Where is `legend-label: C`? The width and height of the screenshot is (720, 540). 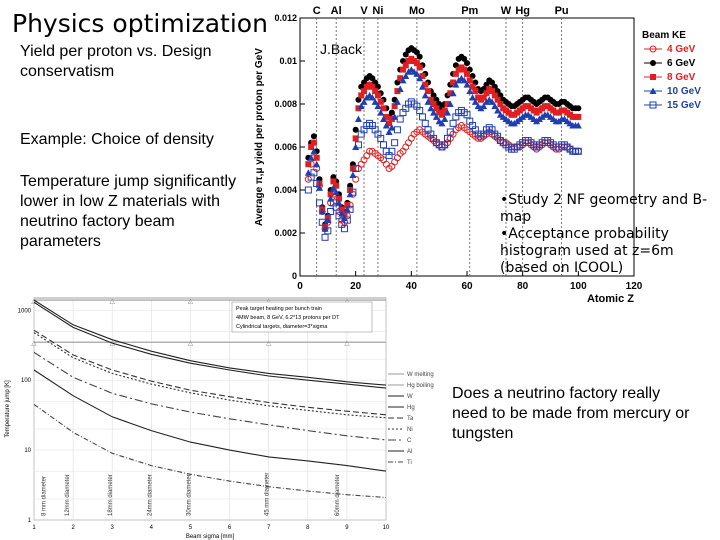
legend-label: C is located at coordinates (409, 441).